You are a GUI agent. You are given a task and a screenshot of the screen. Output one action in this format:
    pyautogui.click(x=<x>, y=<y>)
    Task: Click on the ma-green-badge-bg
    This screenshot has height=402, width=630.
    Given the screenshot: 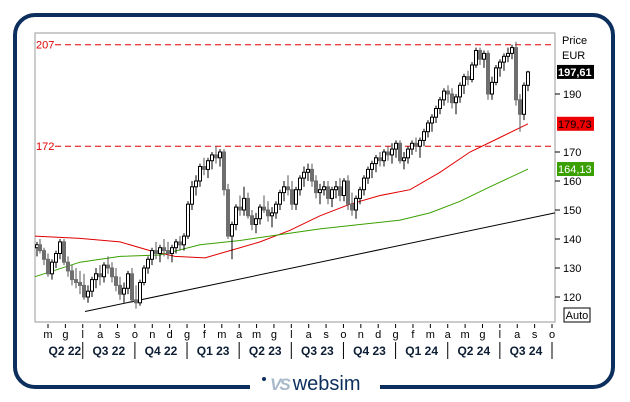 What is the action you would take?
    pyautogui.click(x=575, y=169)
    